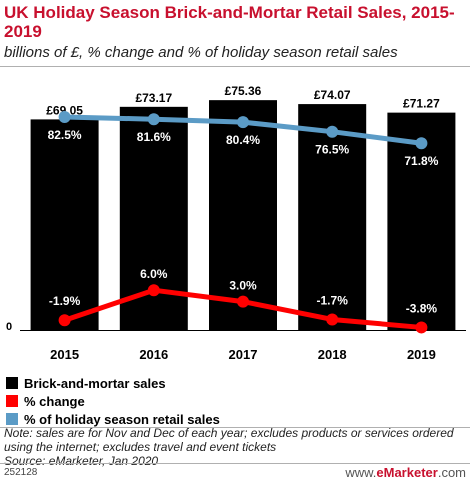  Describe the element at coordinates (64, 225) in the screenshot. I see `bar-2015` at that location.